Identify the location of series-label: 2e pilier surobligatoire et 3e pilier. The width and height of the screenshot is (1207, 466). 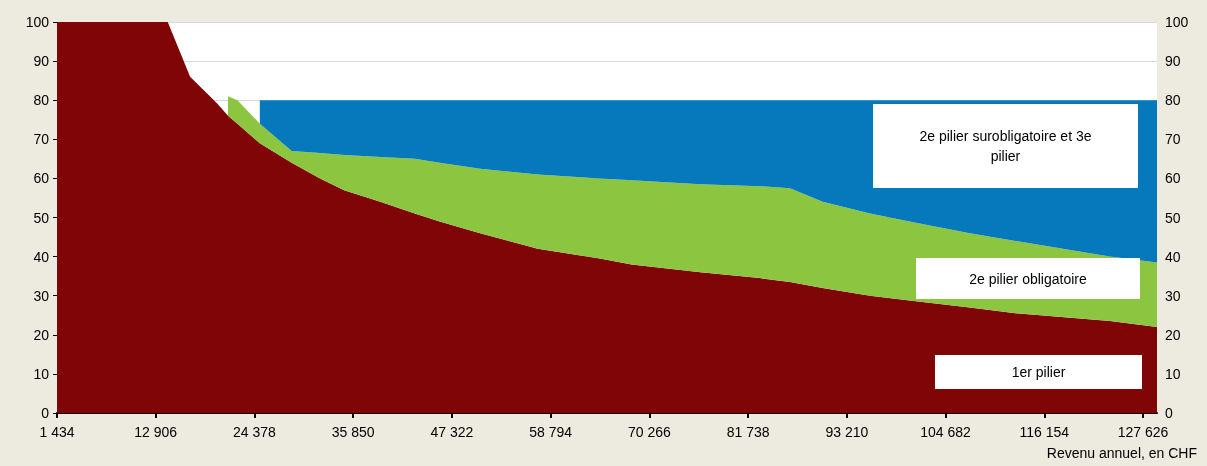
(1005, 146).